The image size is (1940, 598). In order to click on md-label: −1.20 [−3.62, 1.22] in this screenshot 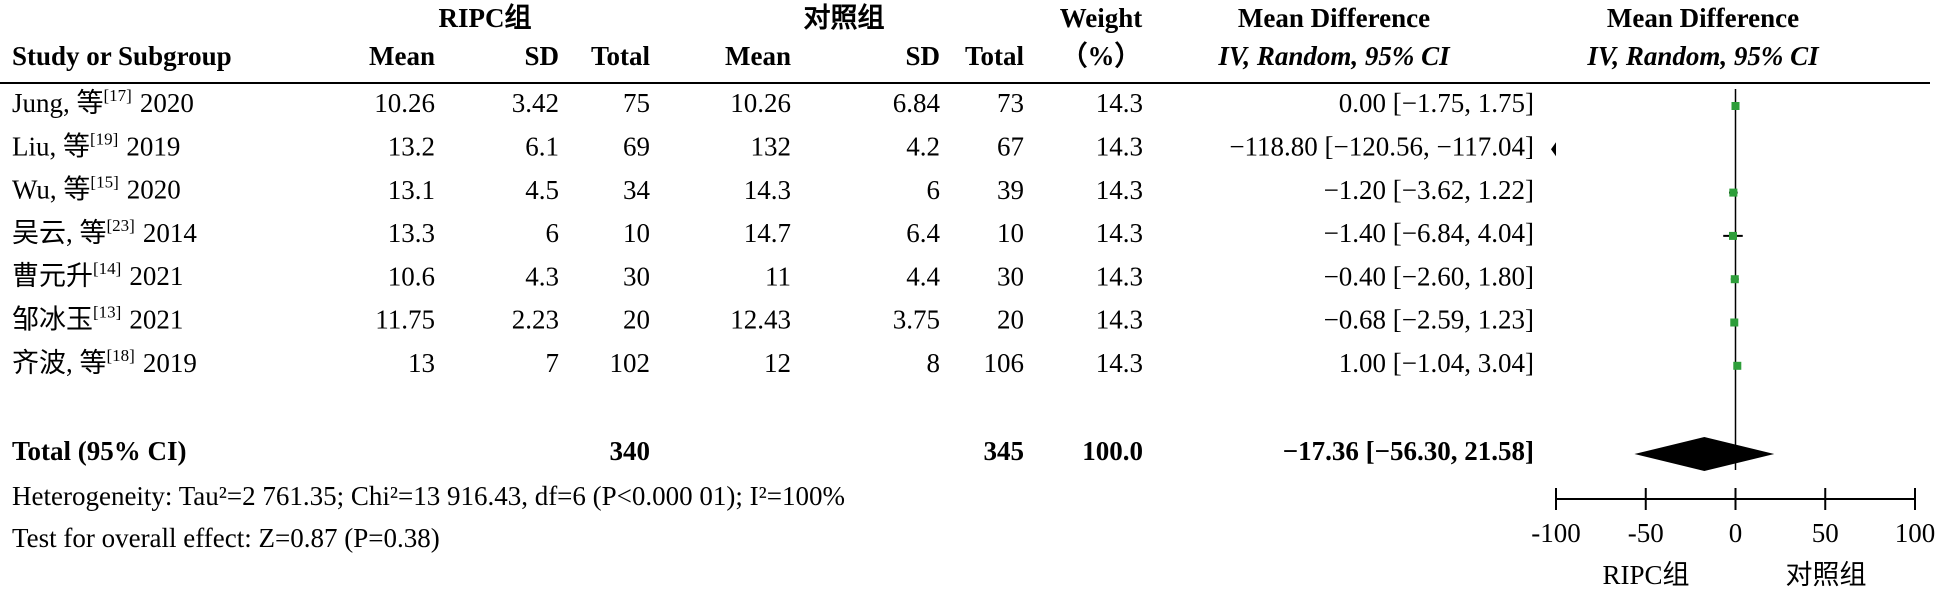, I will do `click(1429, 190)`.